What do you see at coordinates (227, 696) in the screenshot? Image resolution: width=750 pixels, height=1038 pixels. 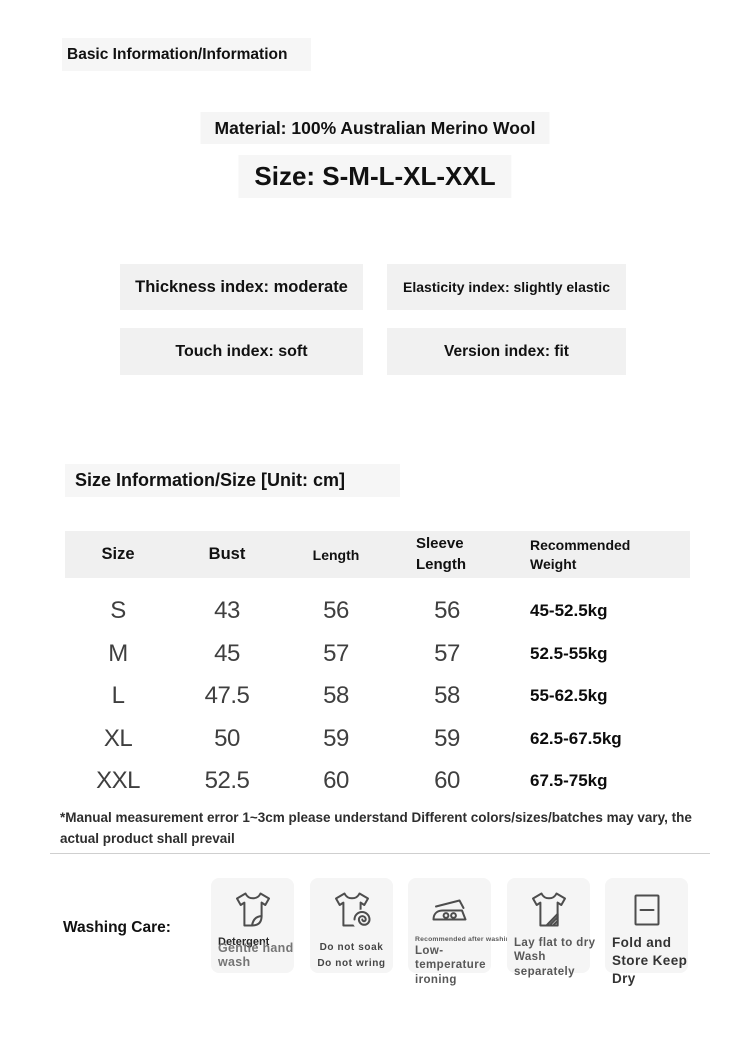 I see `cell-bust: 47.5` at bounding box center [227, 696].